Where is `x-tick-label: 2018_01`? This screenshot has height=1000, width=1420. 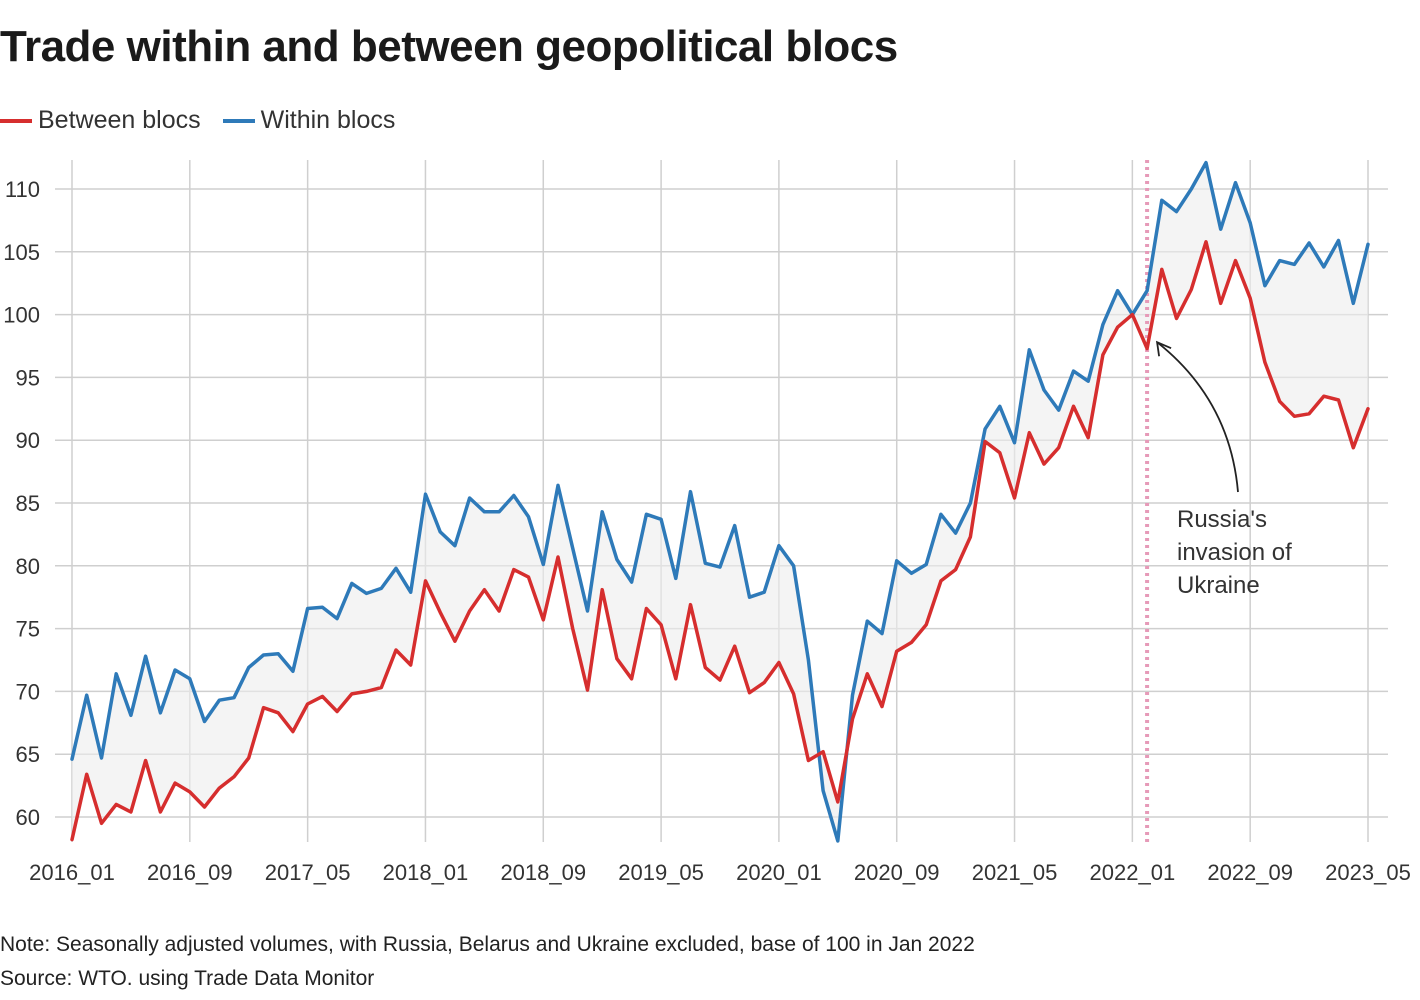
x-tick-label: 2018_01 is located at coordinates (426, 872).